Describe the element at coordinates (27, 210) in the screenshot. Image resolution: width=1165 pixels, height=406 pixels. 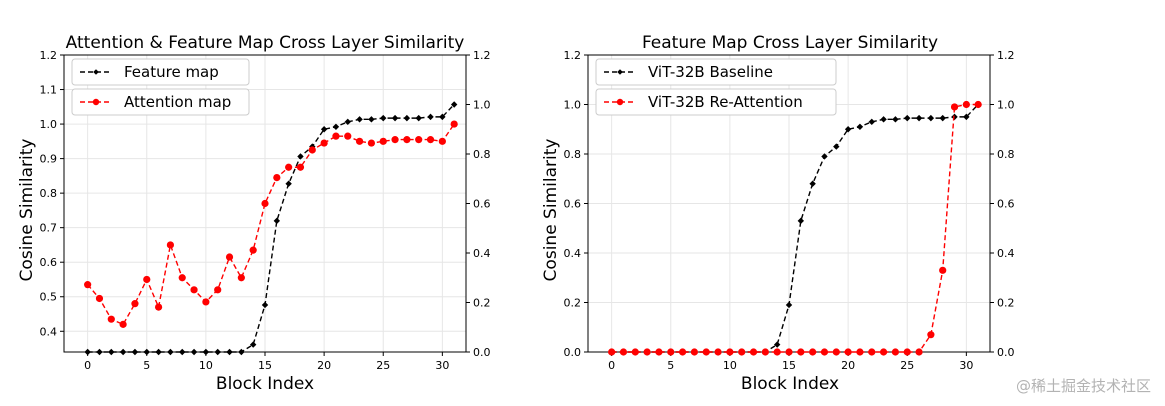
I see `y-axis-label: Cosine Similarity` at that location.